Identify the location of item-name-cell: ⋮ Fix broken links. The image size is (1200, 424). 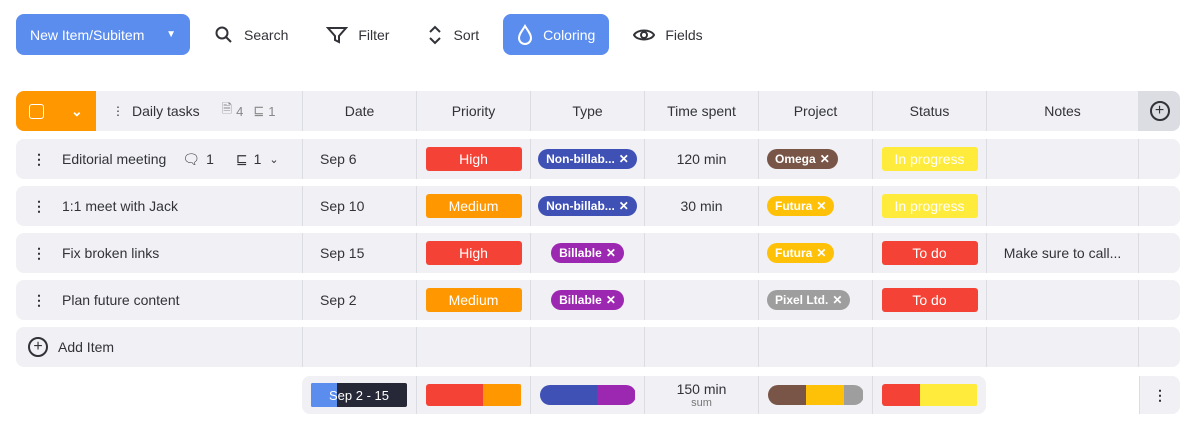
(159, 253).